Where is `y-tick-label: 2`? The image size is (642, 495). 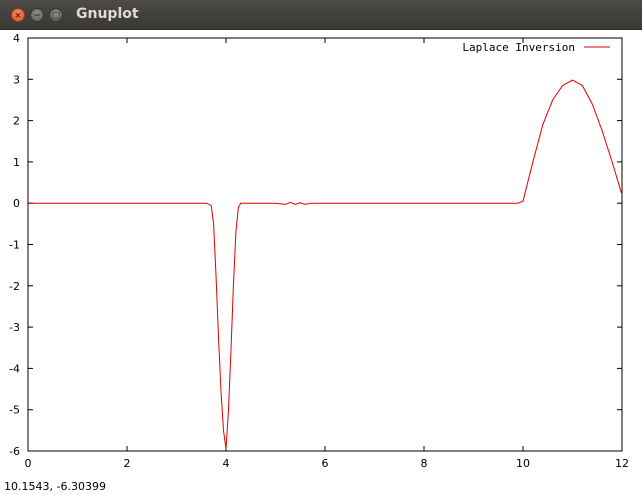
y-tick-label: 2 is located at coordinates (16, 121).